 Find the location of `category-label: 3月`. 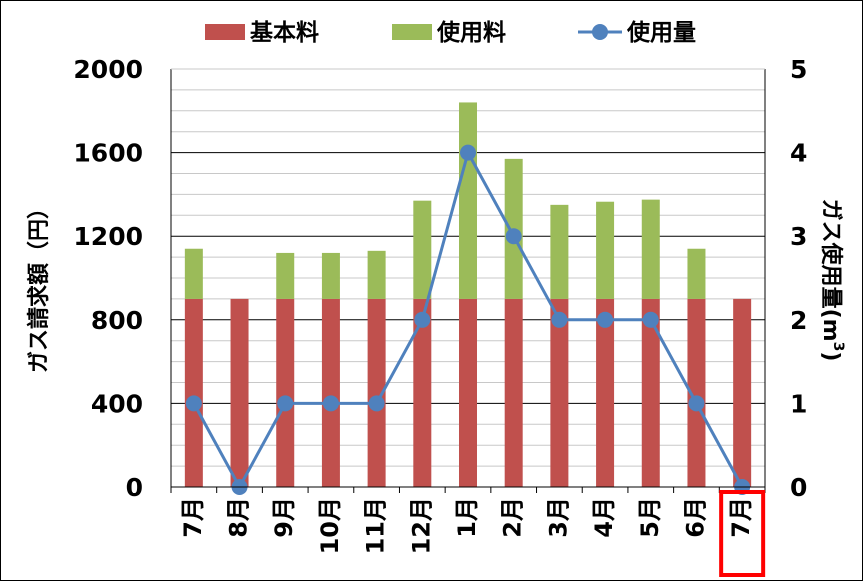

category-label: 3月 is located at coordinates (558, 517).